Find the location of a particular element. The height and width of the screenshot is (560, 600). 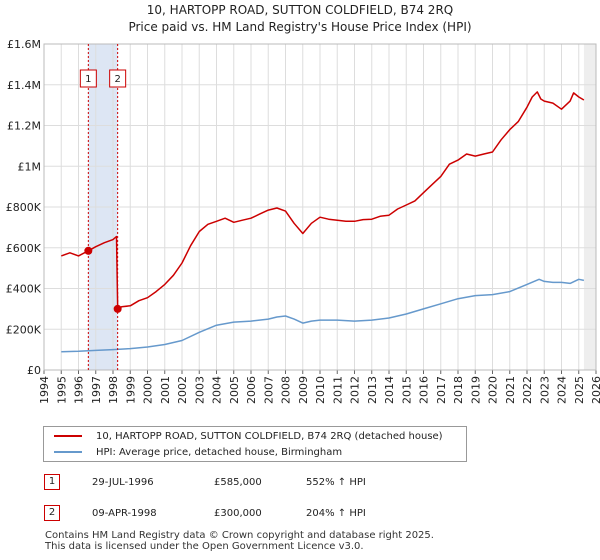

y-tick-label: £1.6M is located at coordinates (24, 44).